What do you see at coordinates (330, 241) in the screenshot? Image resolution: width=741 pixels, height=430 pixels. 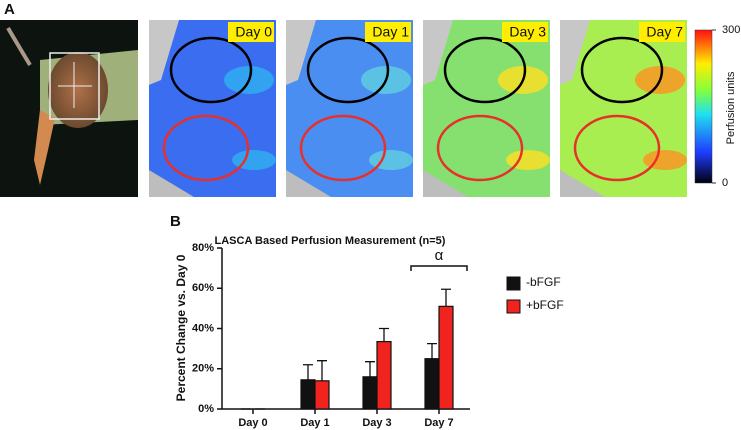 I see `chart-title: LASCA Based Perfusion Measurement (n=5)` at bounding box center [330, 241].